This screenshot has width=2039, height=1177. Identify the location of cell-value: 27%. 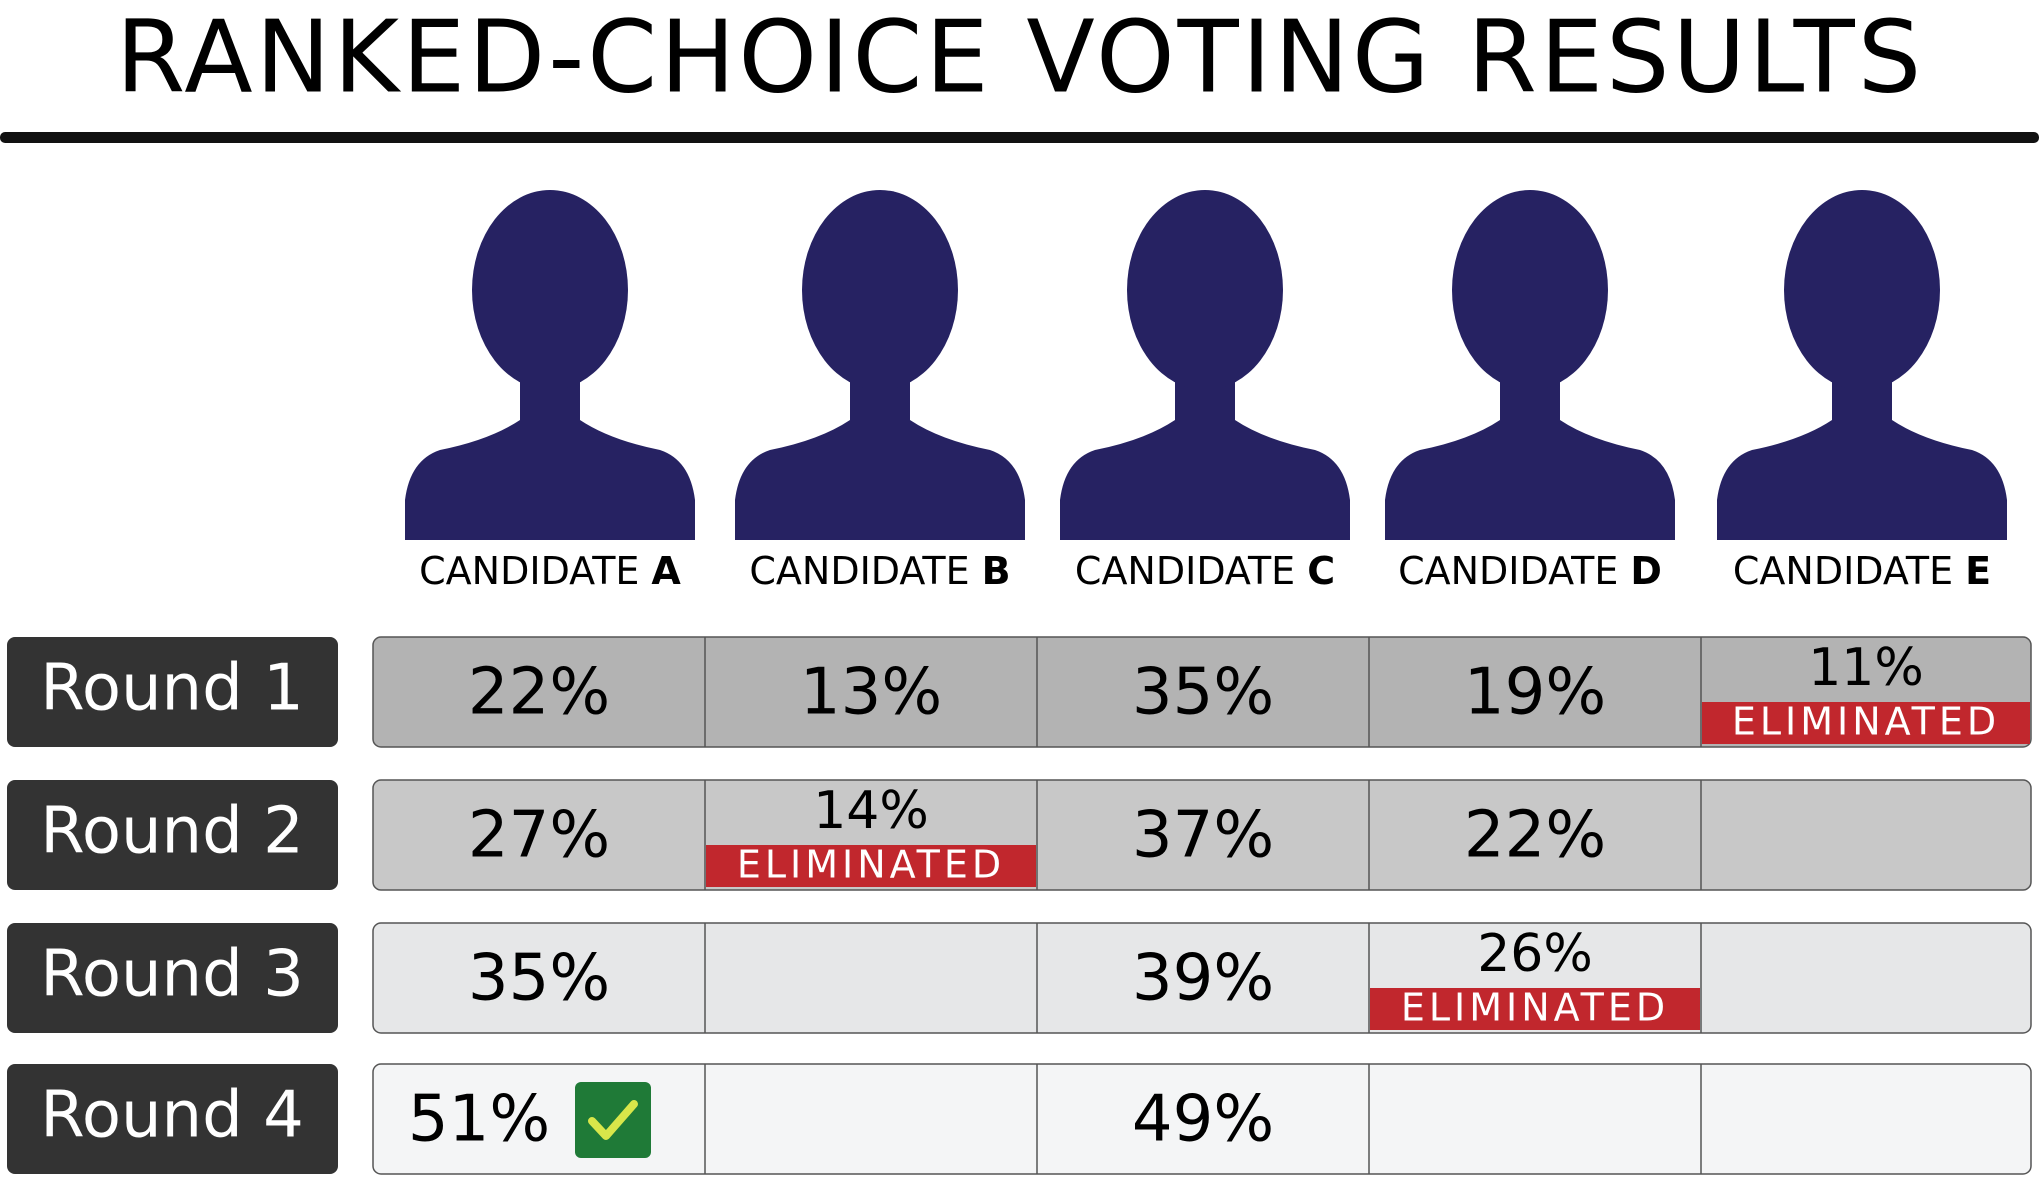
(539, 836).